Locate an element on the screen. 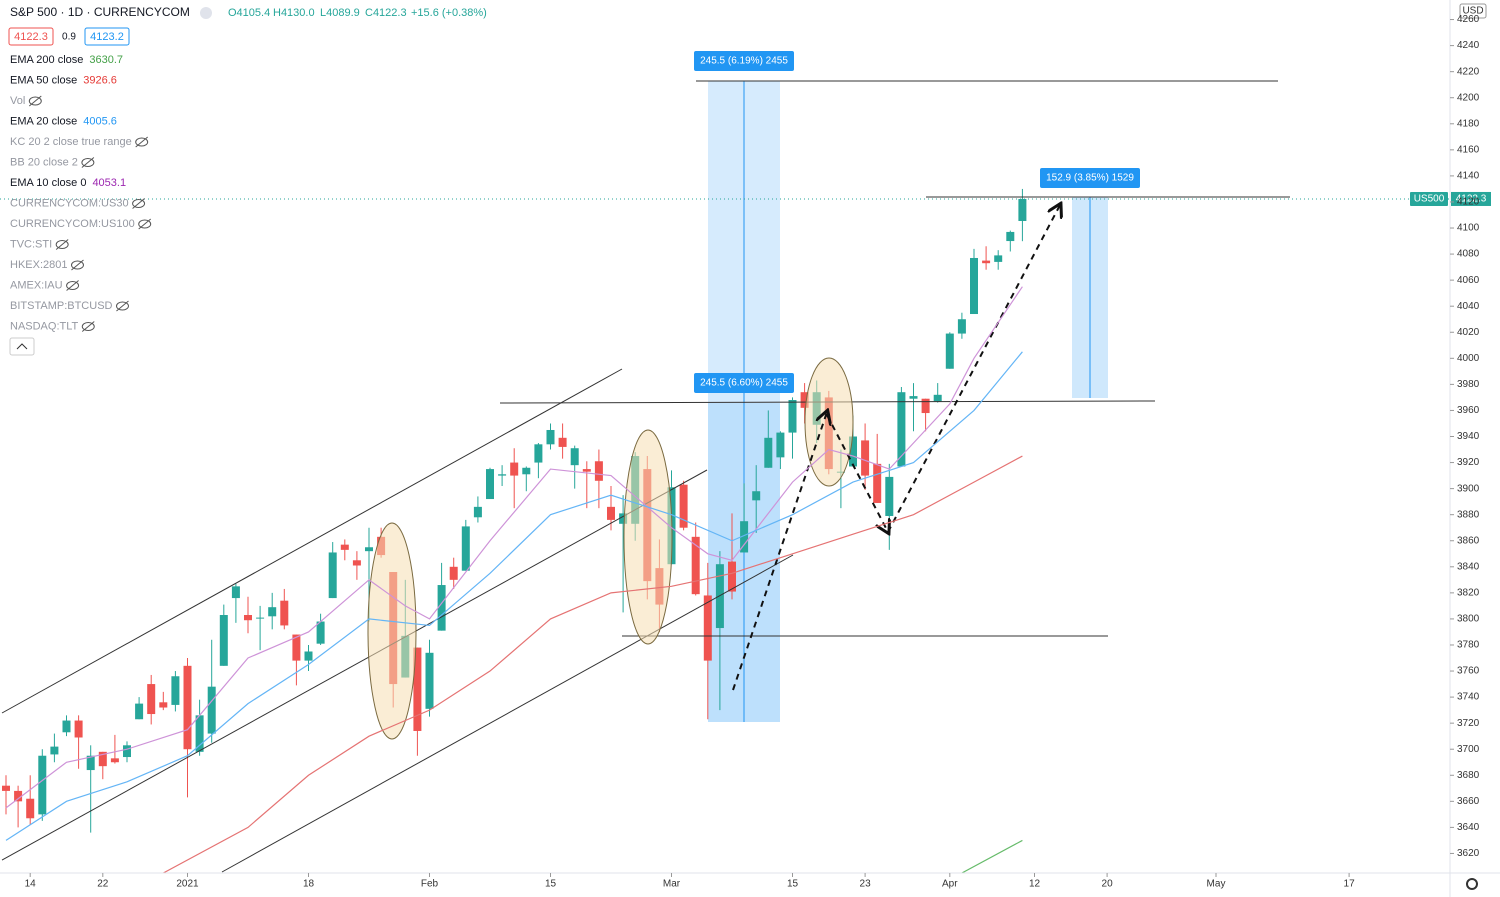  y-tick-label: 4260 is located at coordinates (1468, 19).